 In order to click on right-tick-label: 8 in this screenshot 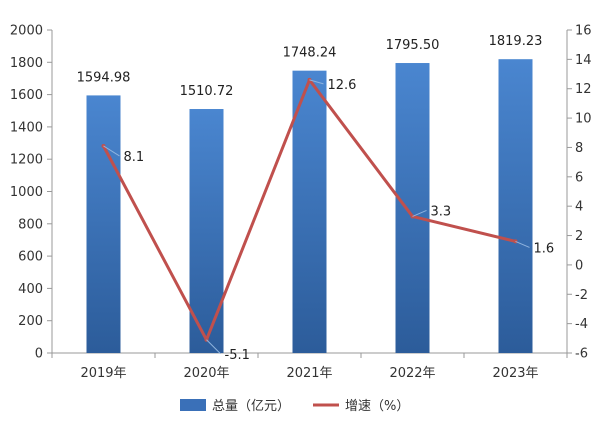, I will do `click(579, 148)`.